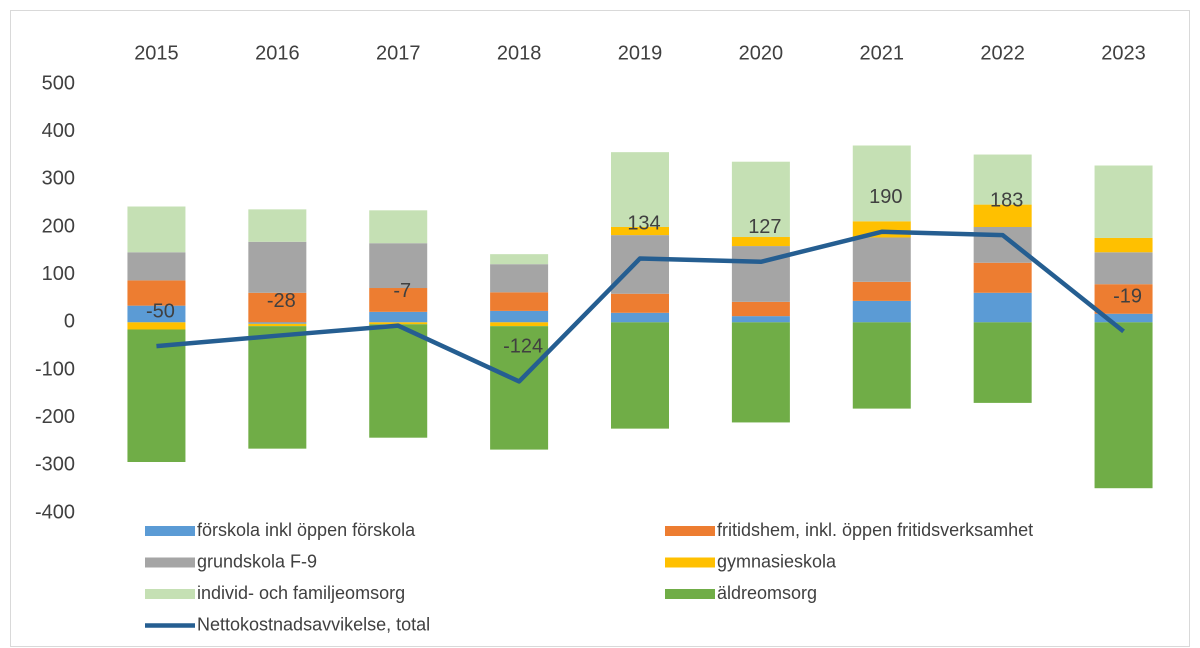 The width and height of the screenshot is (1200, 648). Describe the element at coordinates (58, 226) in the screenshot. I see `y-tick-label: 200` at that location.